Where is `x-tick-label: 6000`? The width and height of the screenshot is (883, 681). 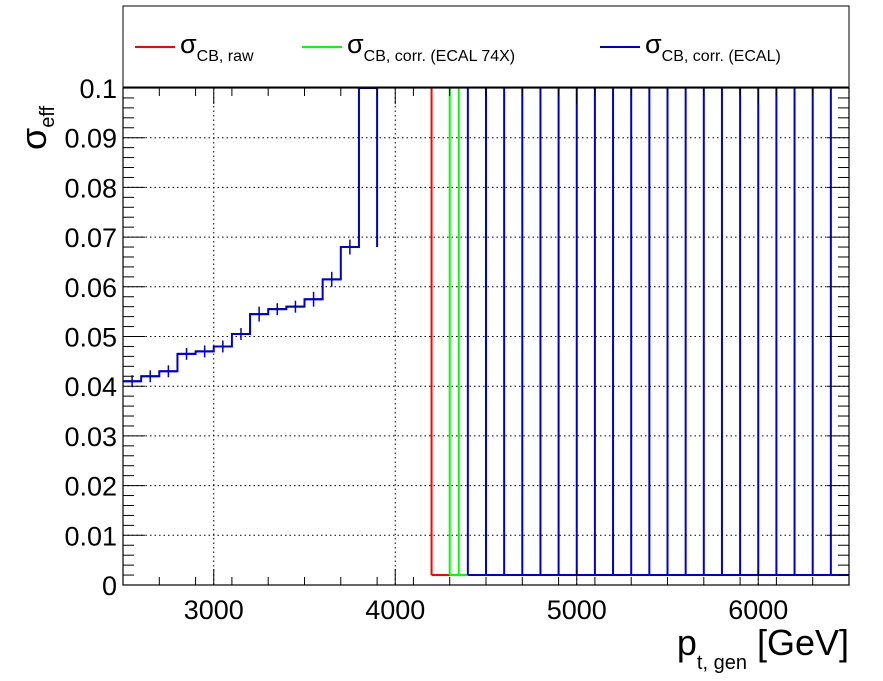 x-tick-label: 6000 is located at coordinates (758, 610).